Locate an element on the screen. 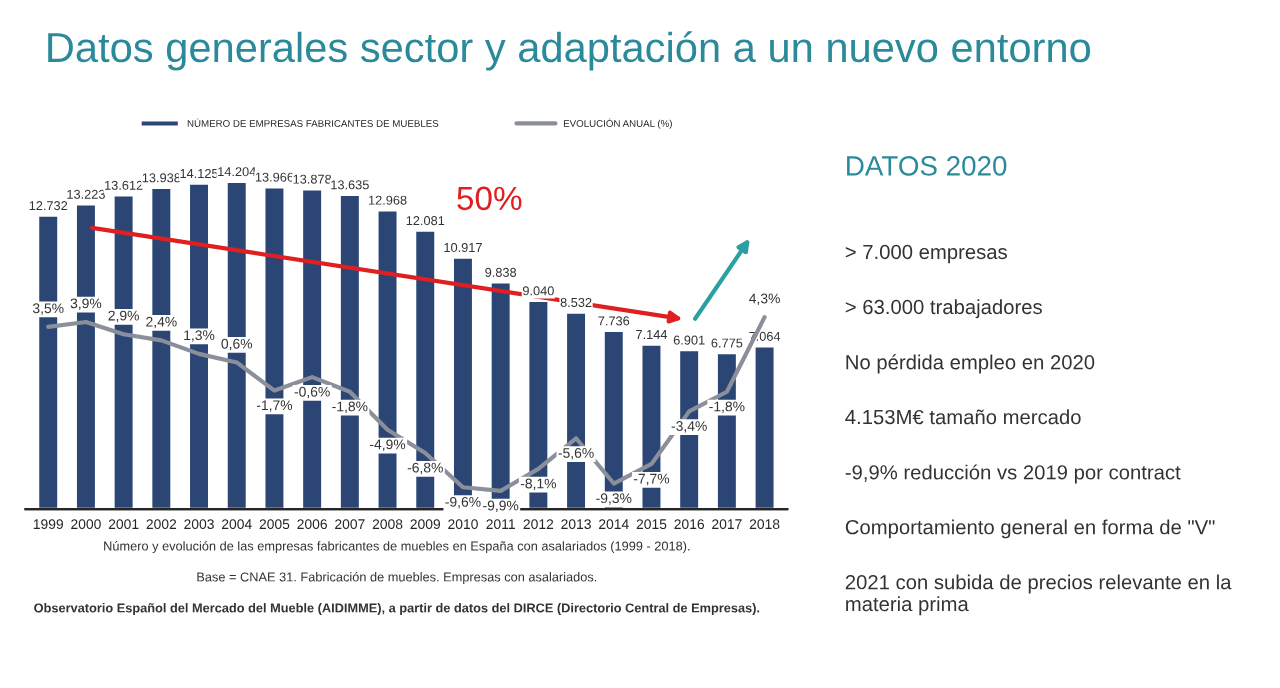 This screenshot has width=1280, height=688. text: Comportamiento general en forma de "V" is located at coordinates (1030, 529).